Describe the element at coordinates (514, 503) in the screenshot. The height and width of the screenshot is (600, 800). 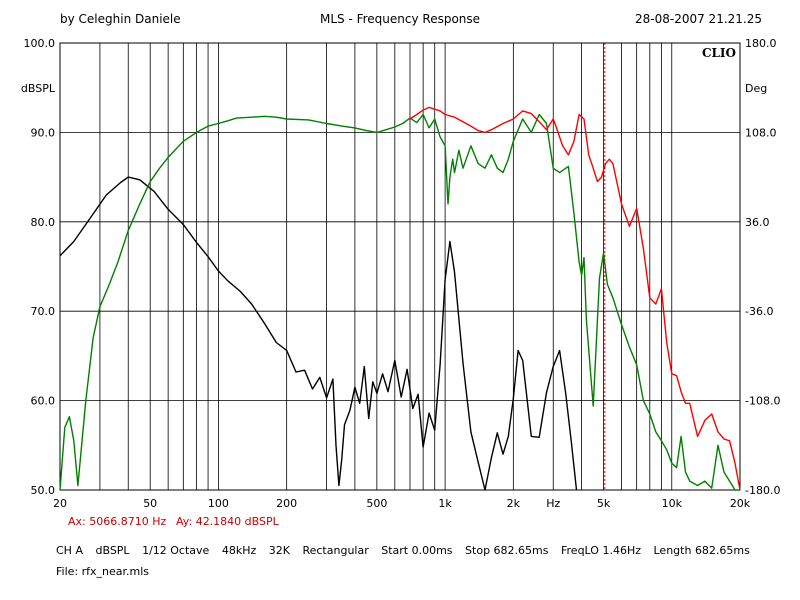
I see `x-tick-label: 2k` at that location.